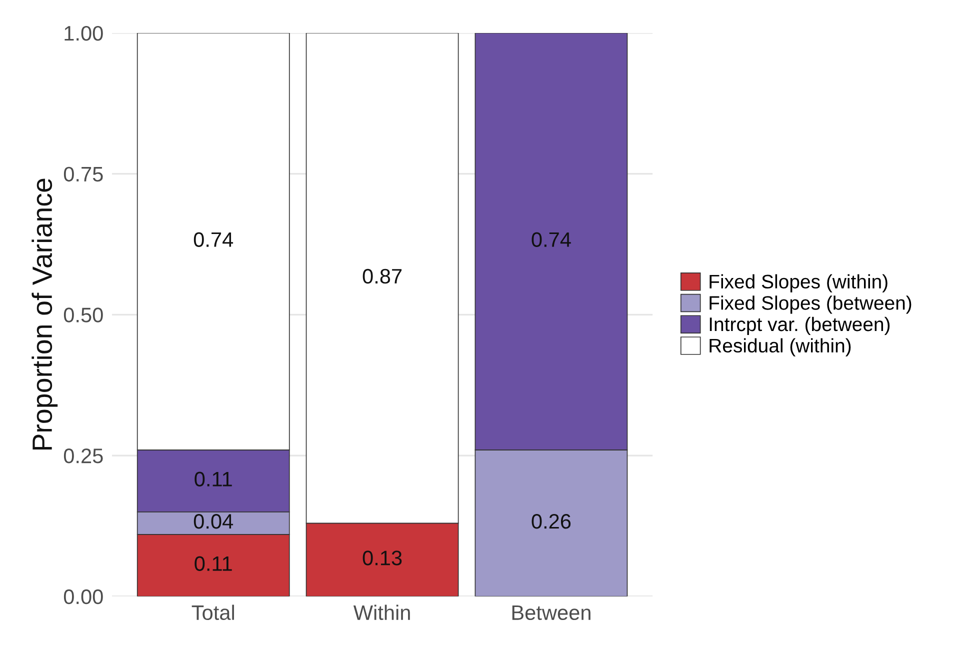 The height and width of the screenshot is (659, 974). I want to click on x-tick-label: Within, so click(381, 612).